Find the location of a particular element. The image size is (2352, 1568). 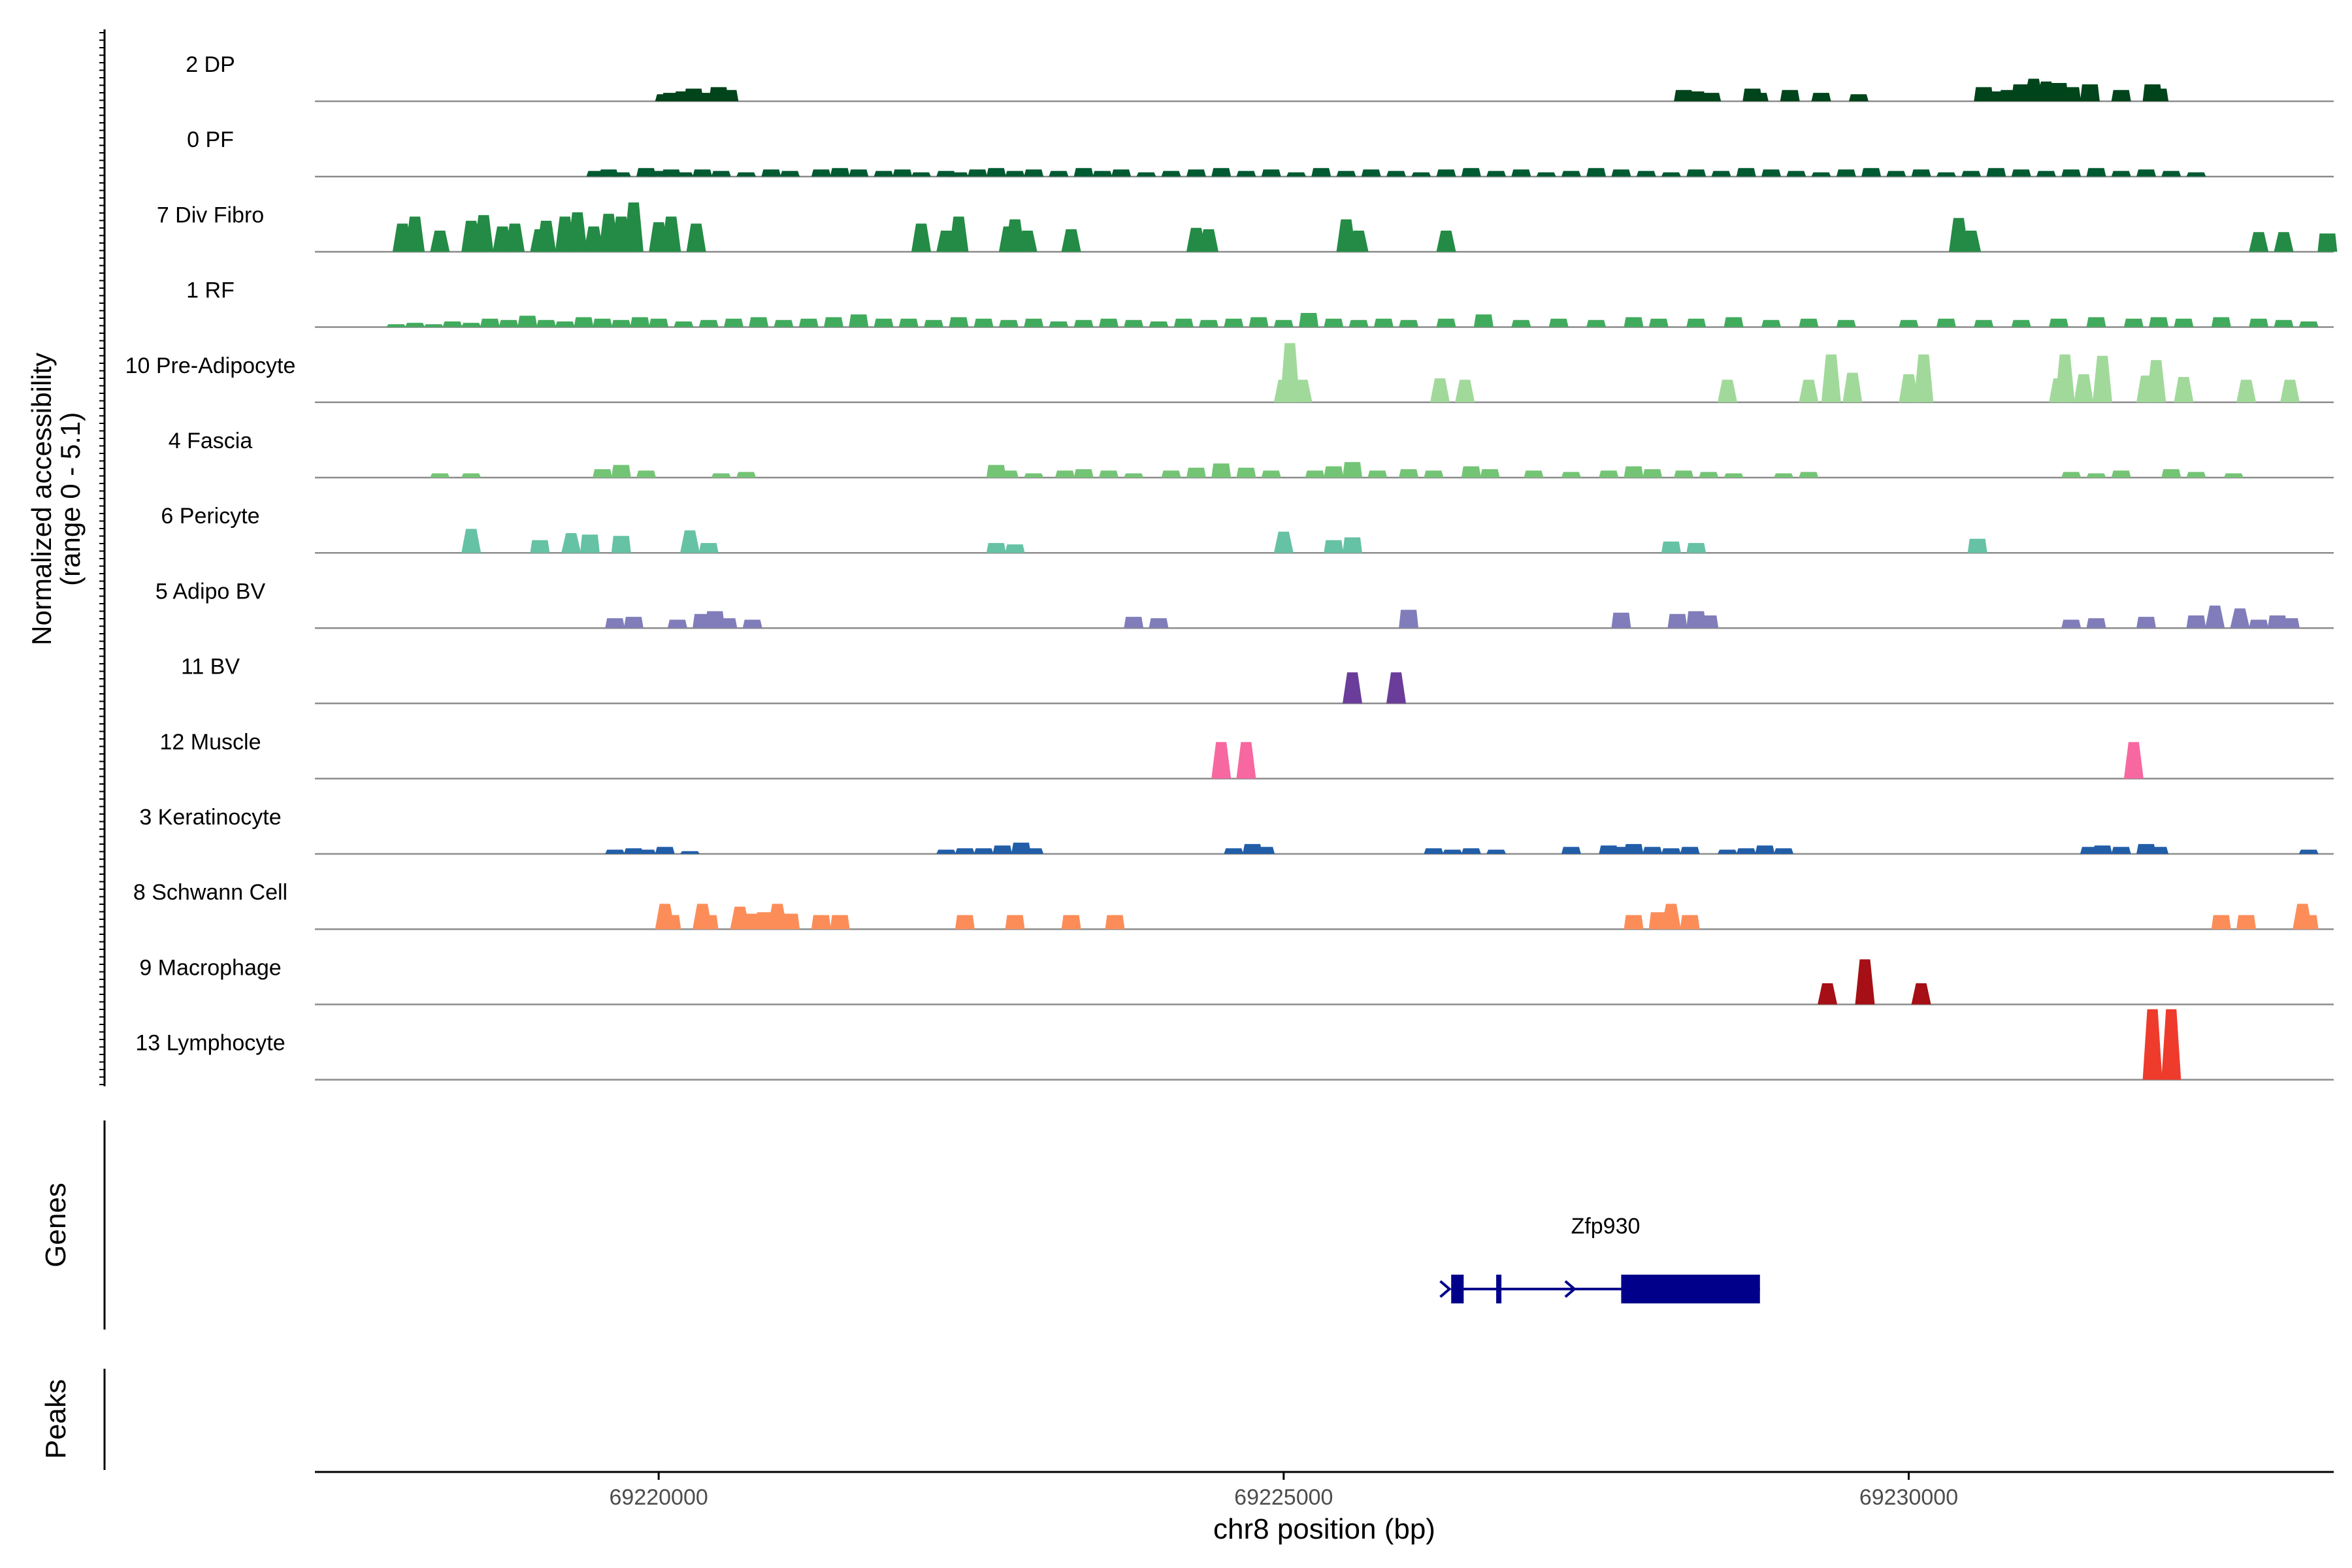

track-label: 1 RF is located at coordinates (210, 290).